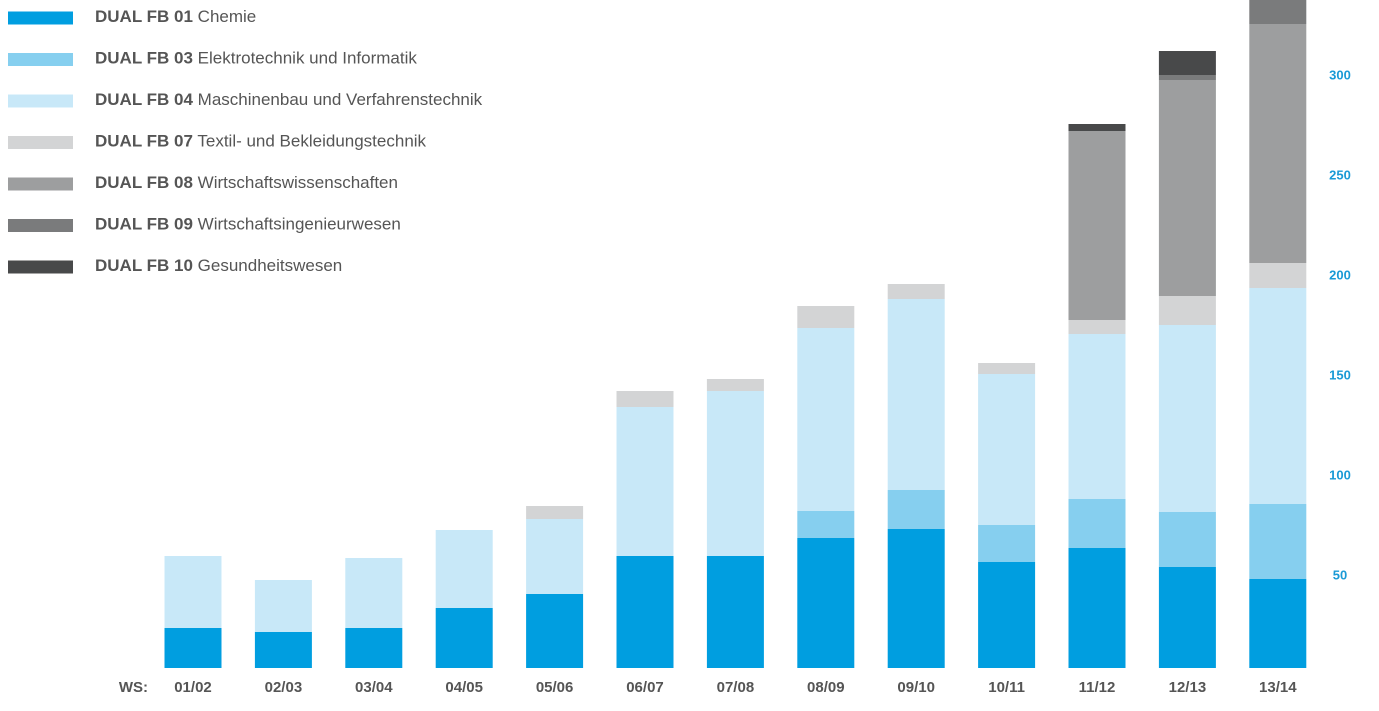 The width and height of the screenshot is (1379, 711). Describe the element at coordinates (374, 687) in the screenshot. I see `x-tick-label: 03/04` at that location.